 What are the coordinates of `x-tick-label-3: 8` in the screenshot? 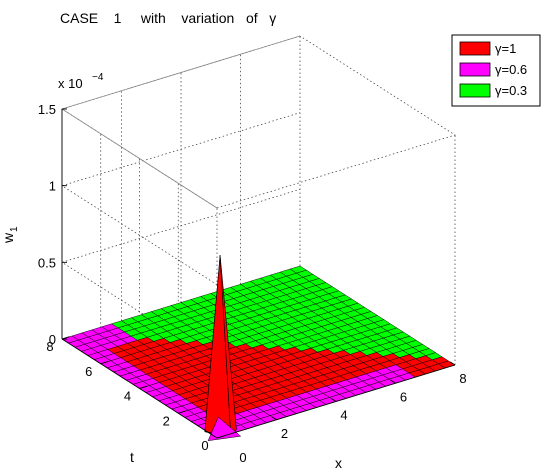 It's located at (462, 378).